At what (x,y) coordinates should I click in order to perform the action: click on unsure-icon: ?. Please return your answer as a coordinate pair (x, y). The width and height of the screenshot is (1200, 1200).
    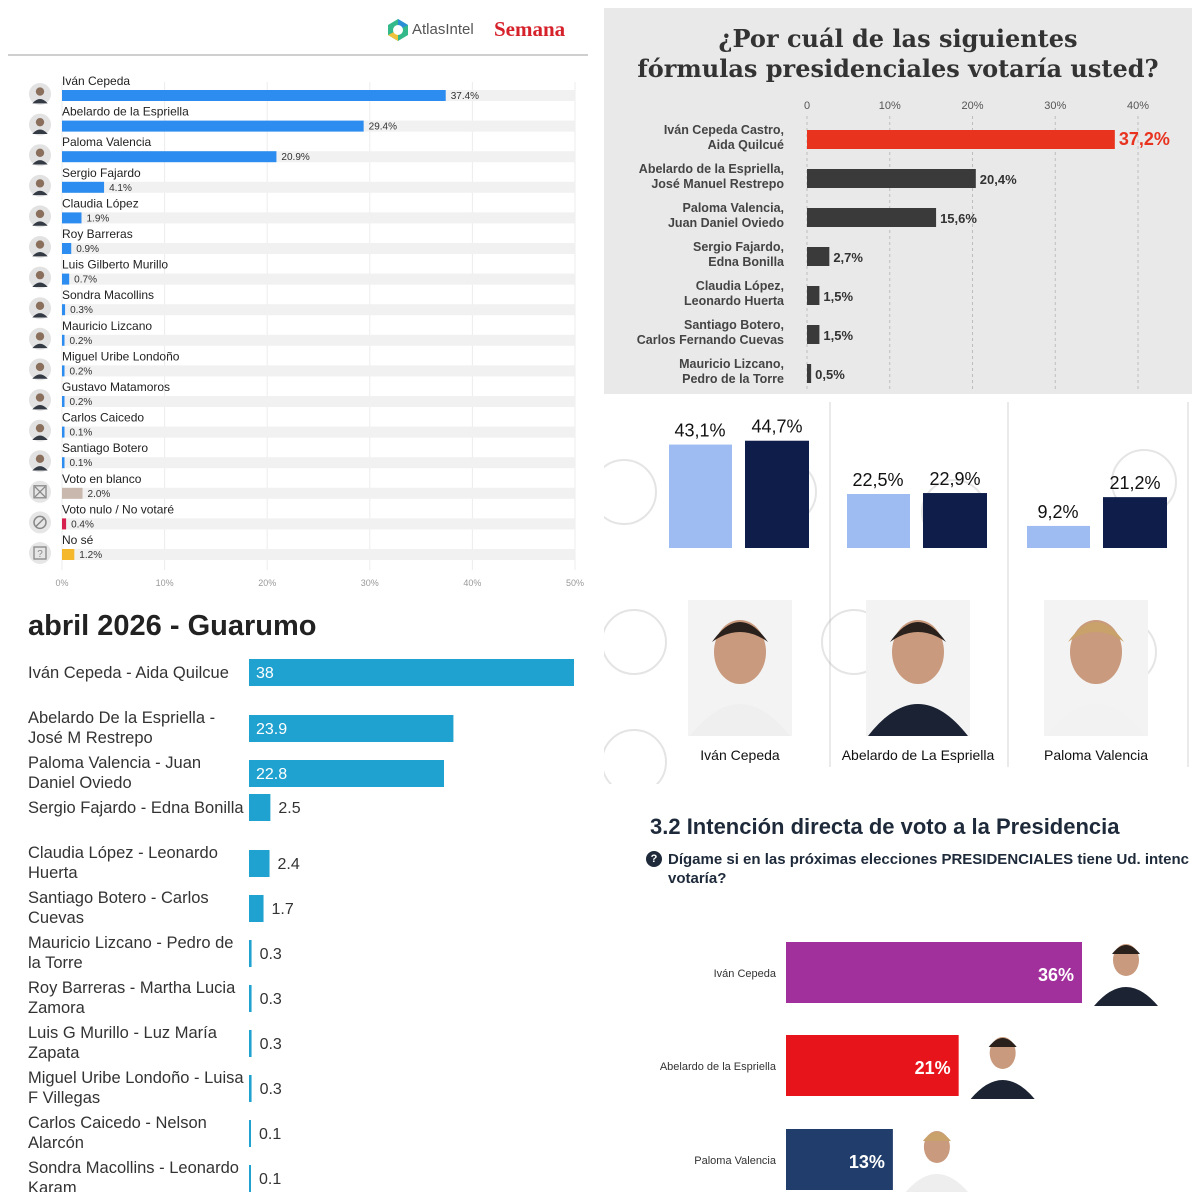
    Looking at the image, I should click on (40, 553).